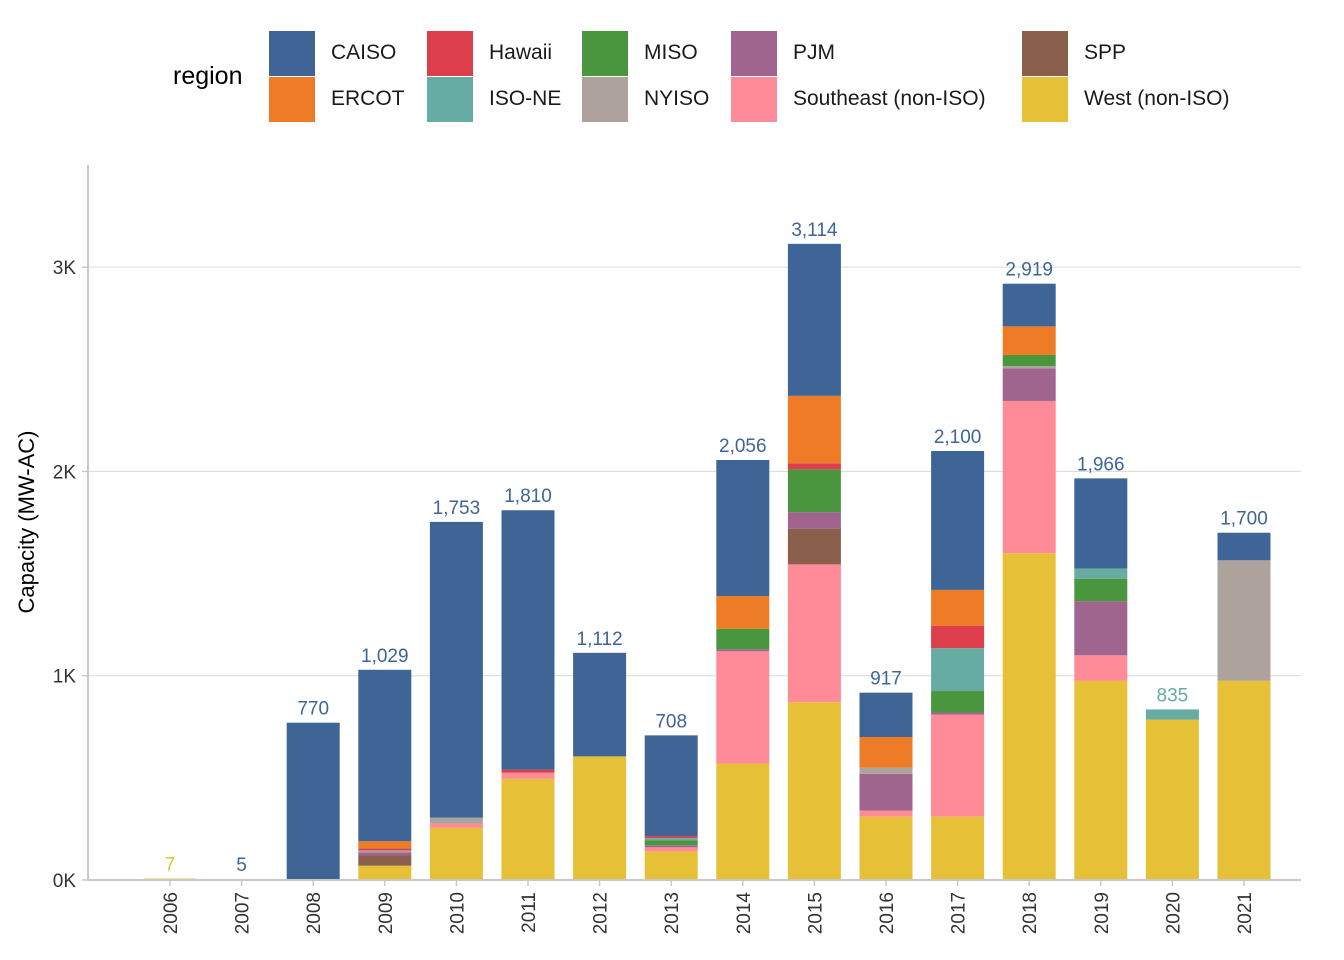 The height and width of the screenshot is (960, 1344). I want to click on bar-total-label: 1,700, so click(1244, 519).